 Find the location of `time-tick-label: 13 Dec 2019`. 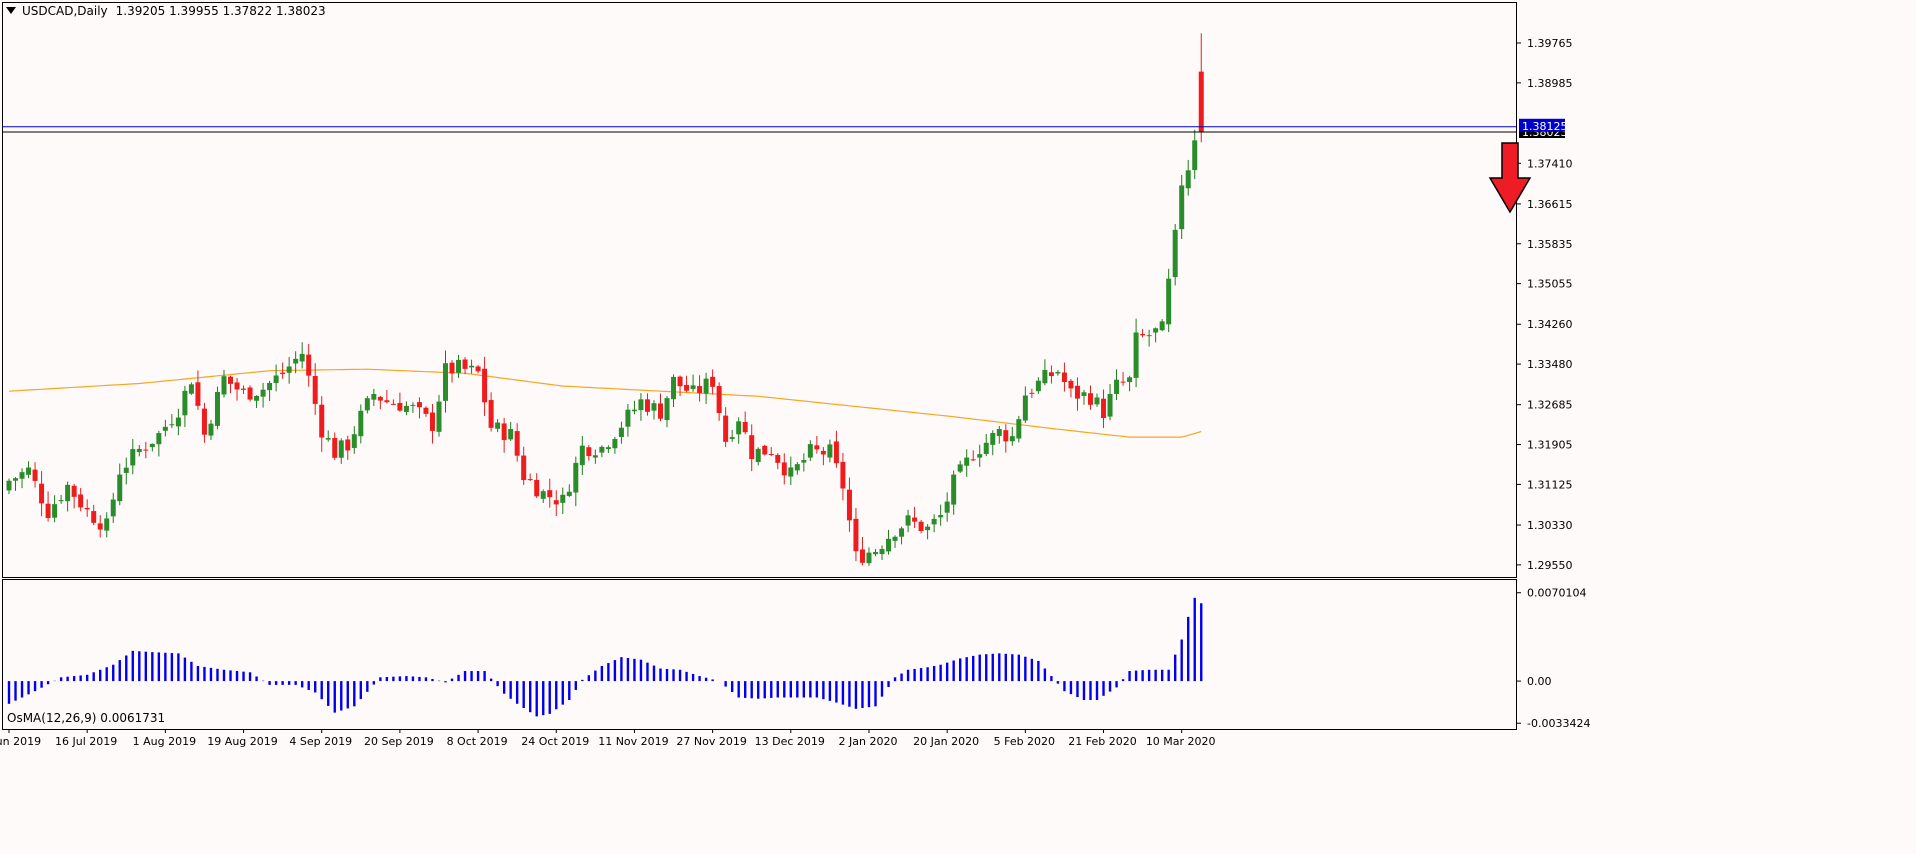

time-tick-label: 13 Dec 2019 is located at coordinates (790, 741).